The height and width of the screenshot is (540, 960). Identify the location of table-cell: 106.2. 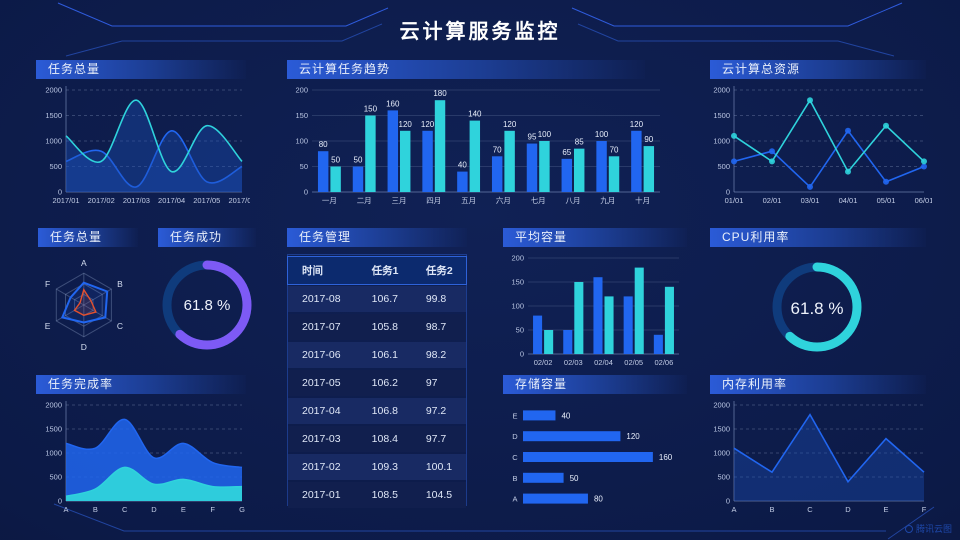
(384, 383).